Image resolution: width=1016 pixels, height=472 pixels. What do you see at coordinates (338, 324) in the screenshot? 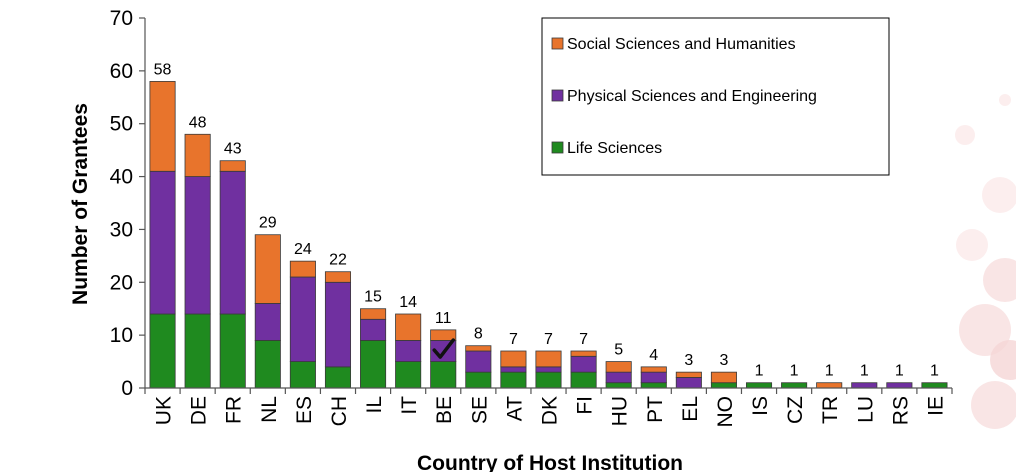
I see `bar-segment-ch-physical-sciences-and-engineering` at bounding box center [338, 324].